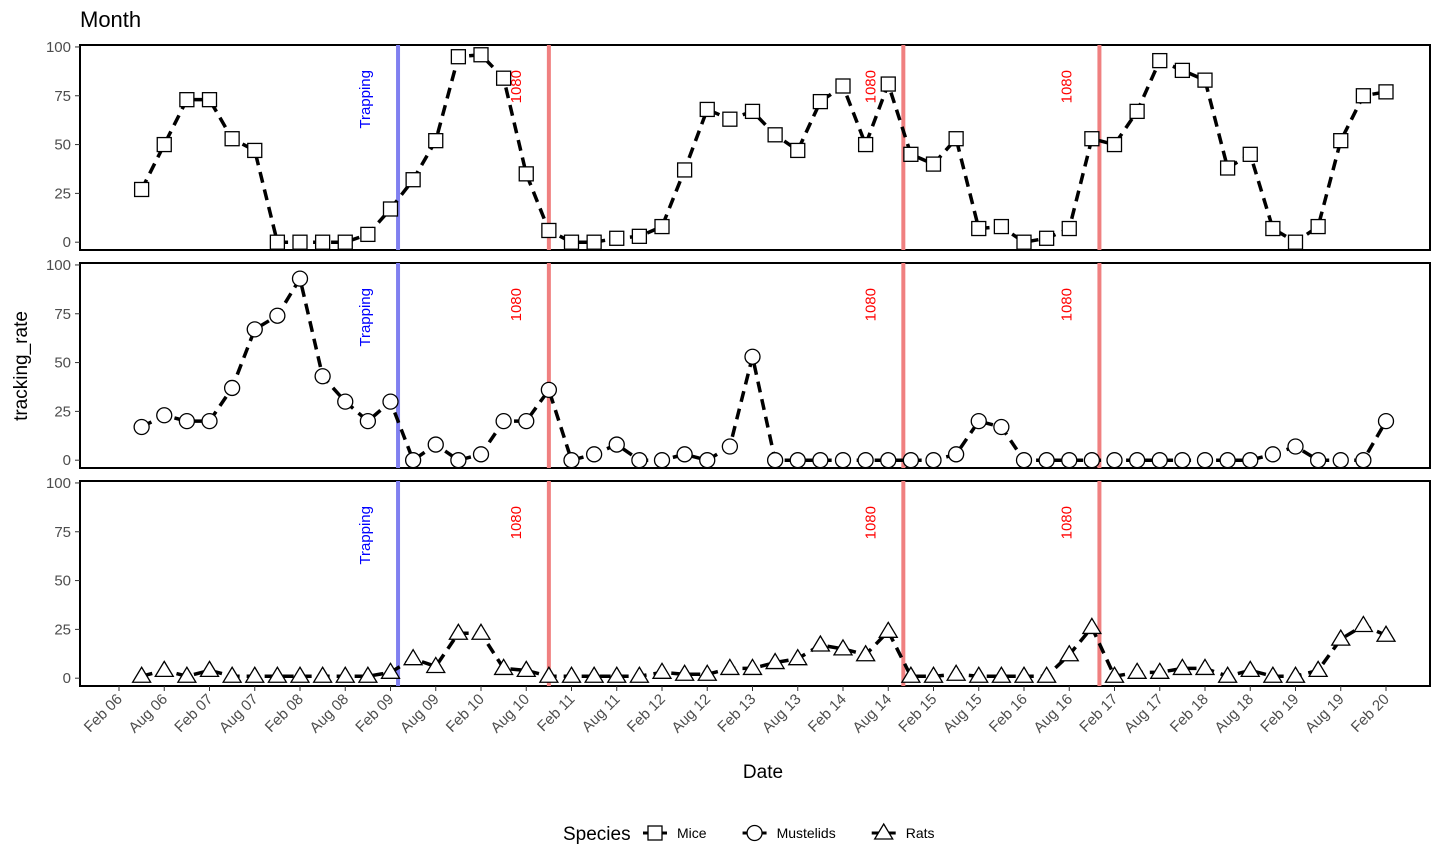 The height and width of the screenshot is (854, 1435). What do you see at coordinates (110, 19) in the screenshot?
I see `chart-title: Month` at bounding box center [110, 19].